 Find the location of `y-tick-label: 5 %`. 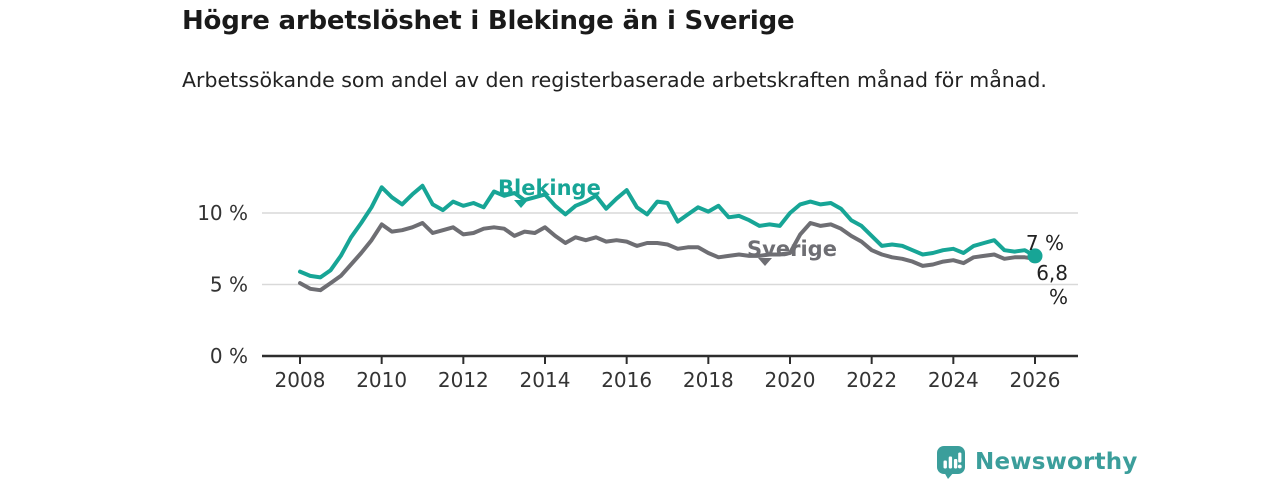

y-tick-label: 5 % is located at coordinates (229, 285).